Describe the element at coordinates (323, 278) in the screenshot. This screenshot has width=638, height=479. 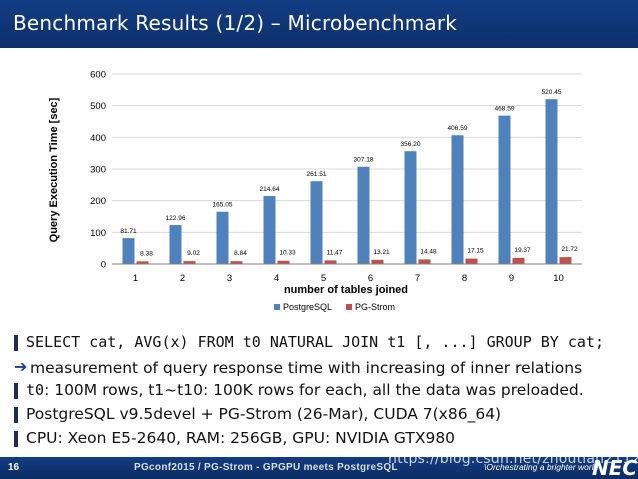
I see `x-tick-label: 5` at that location.